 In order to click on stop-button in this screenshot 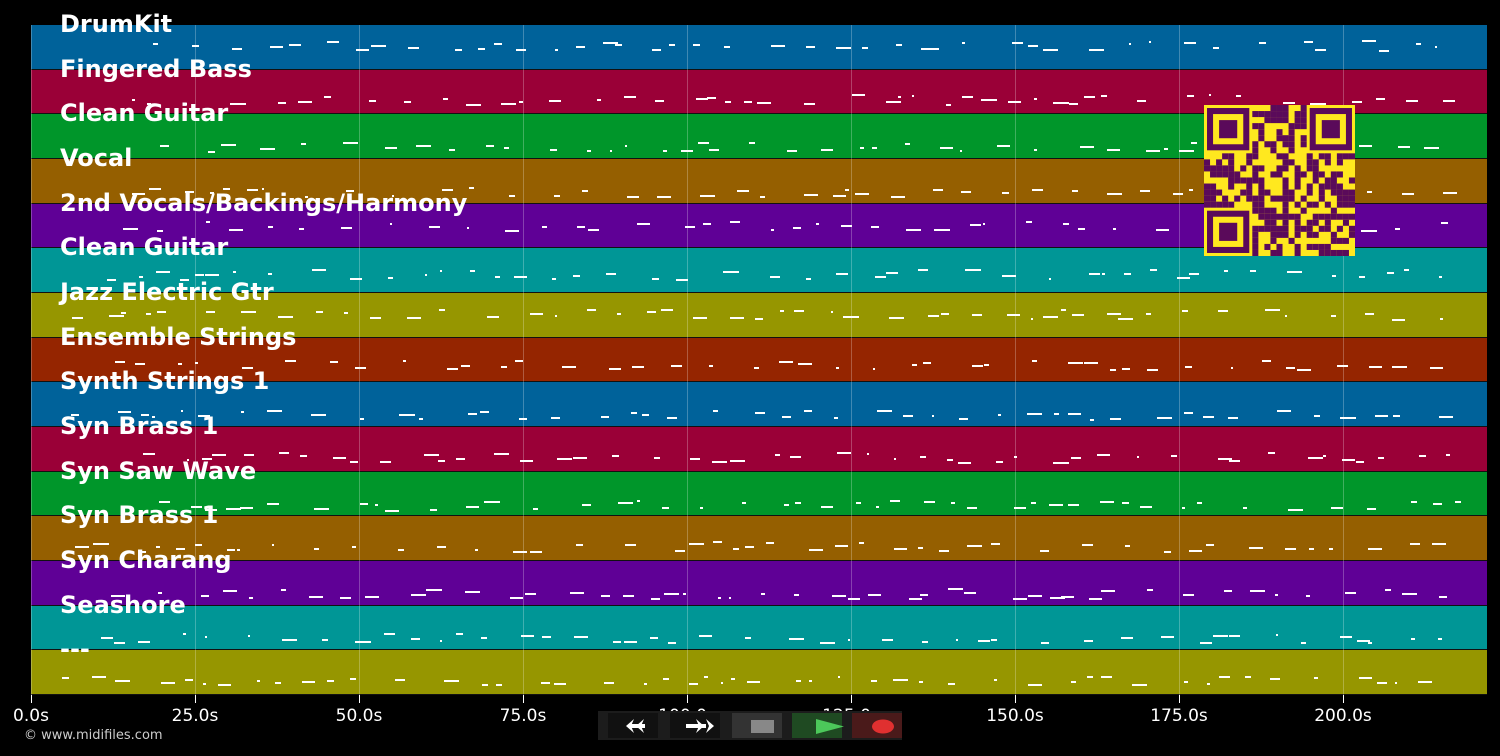, I will do `click(757, 725)`.